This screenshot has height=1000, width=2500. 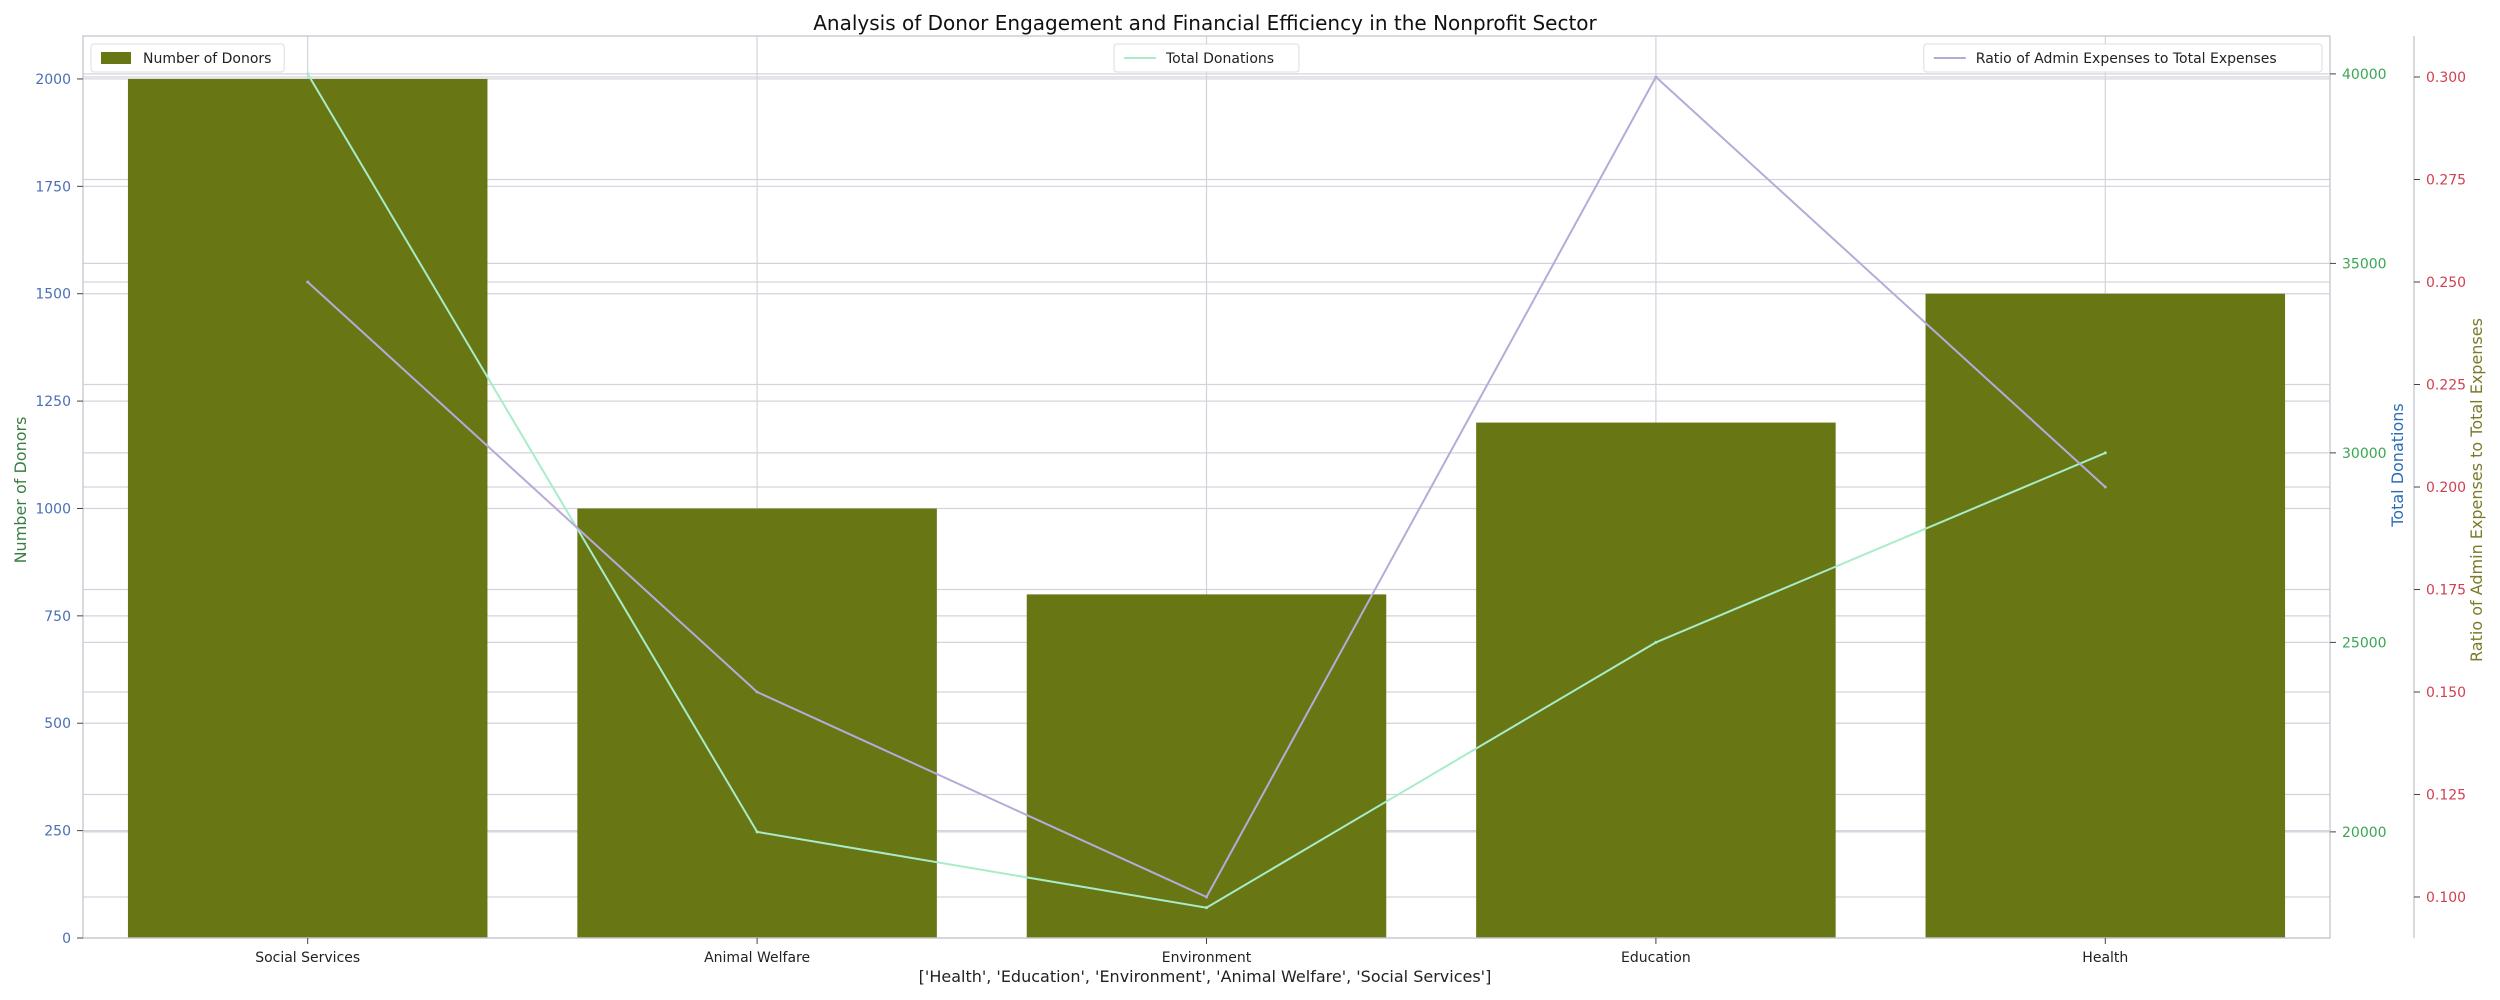 I want to click on bar-health, so click(x=2105, y=615).